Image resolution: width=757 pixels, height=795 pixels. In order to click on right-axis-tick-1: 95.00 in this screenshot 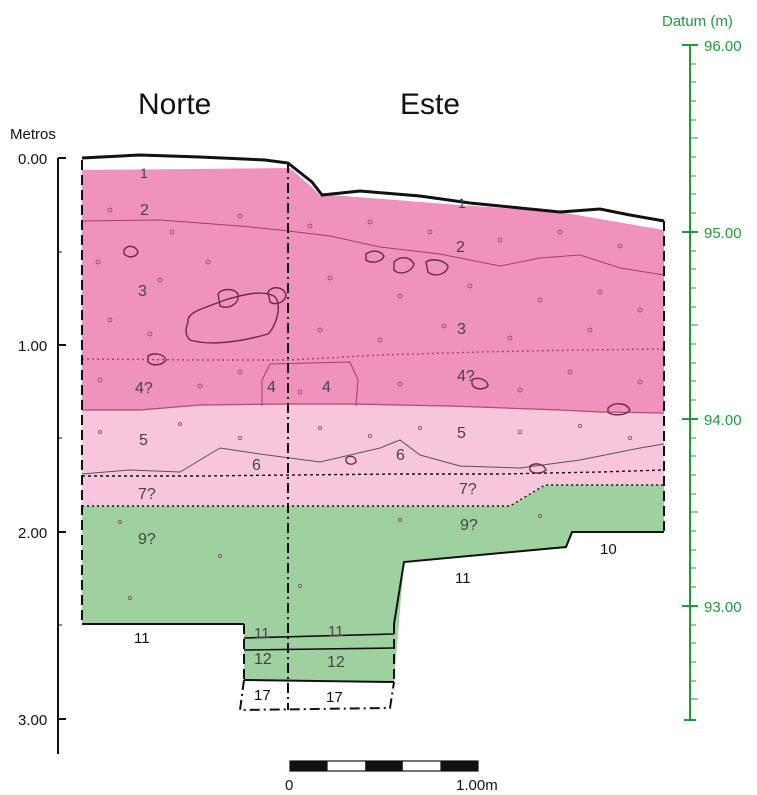, I will do `click(723, 233)`.